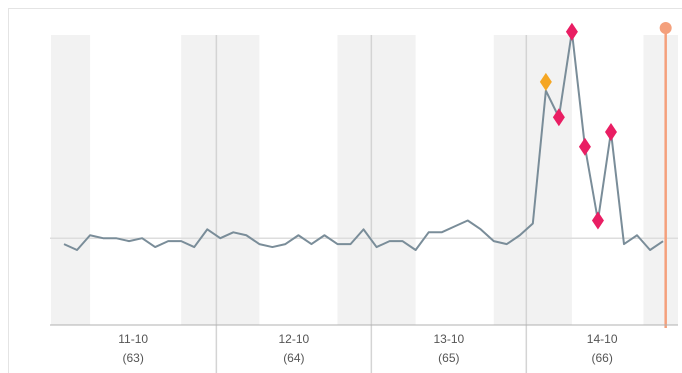 This screenshot has width=682, height=373. What do you see at coordinates (578, 126) in the screenshot?
I see `anomaly-markers` at bounding box center [578, 126].